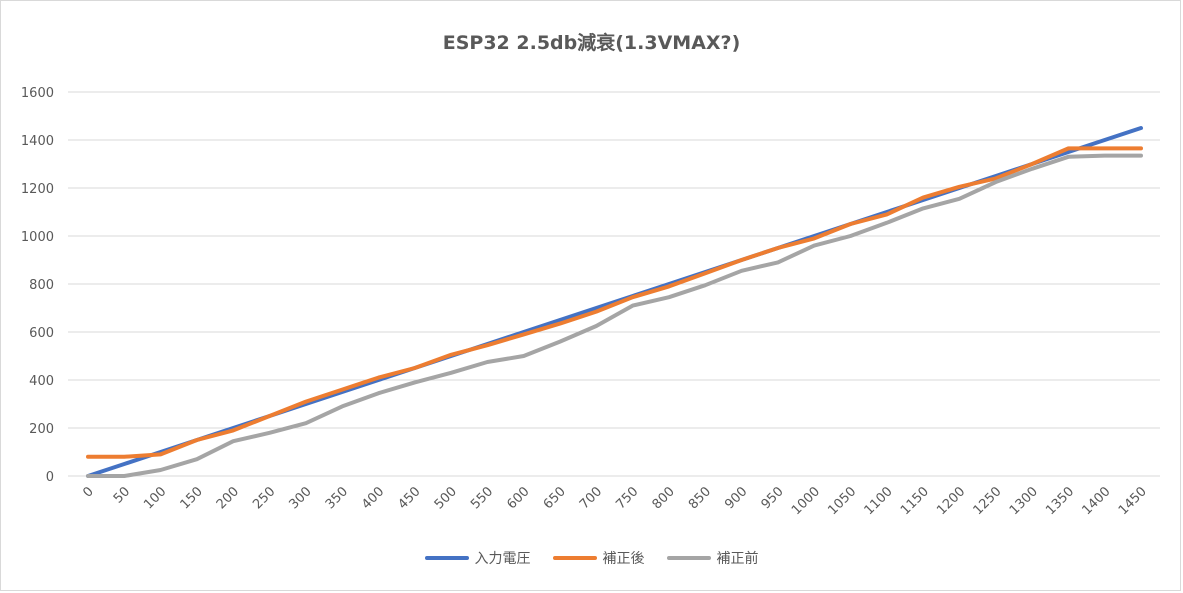  Describe the element at coordinates (712, 558) in the screenshot. I see `legend-item-series-3: 補正前` at that location.